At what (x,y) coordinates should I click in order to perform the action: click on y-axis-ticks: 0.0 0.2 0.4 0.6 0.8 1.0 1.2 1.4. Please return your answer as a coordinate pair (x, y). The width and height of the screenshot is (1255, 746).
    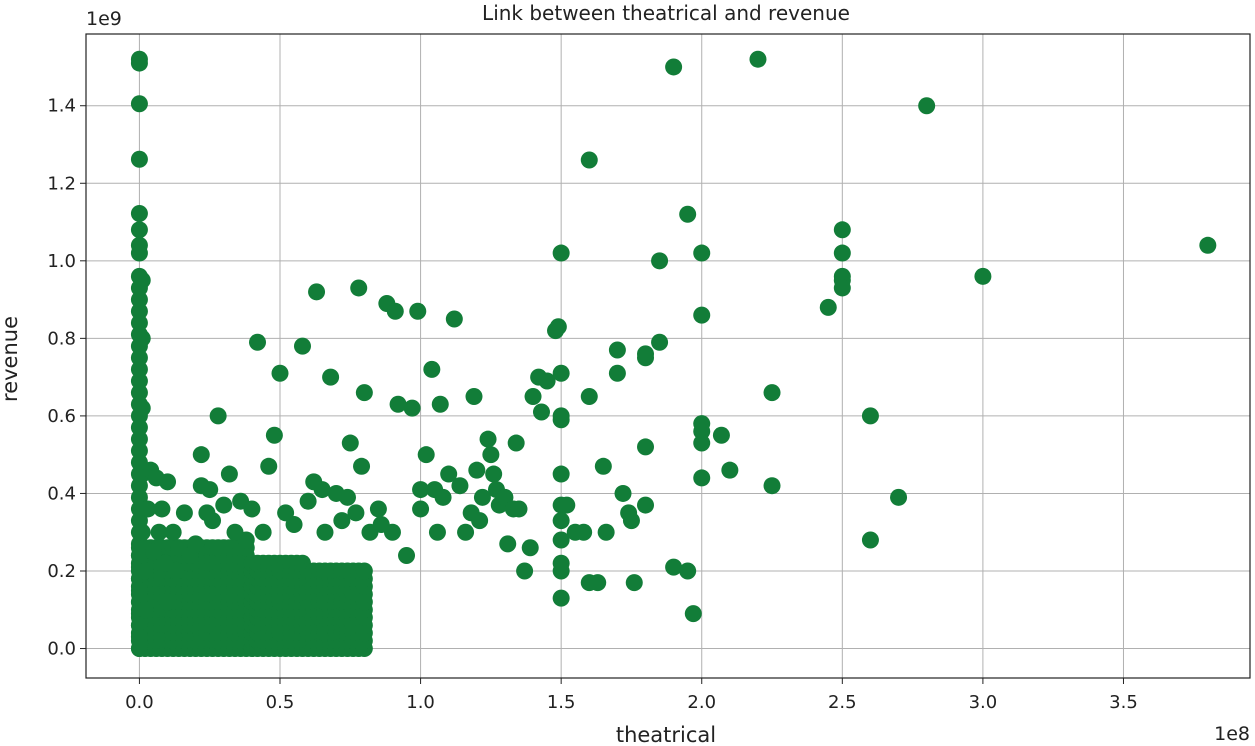
    Looking at the image, I should click on (66, 378).